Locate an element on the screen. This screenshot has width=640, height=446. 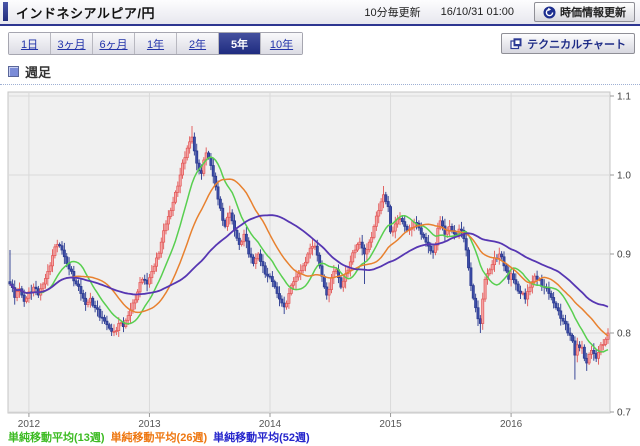
y-axis-tick-label: 0.9 is located at coordinates (624, 255).